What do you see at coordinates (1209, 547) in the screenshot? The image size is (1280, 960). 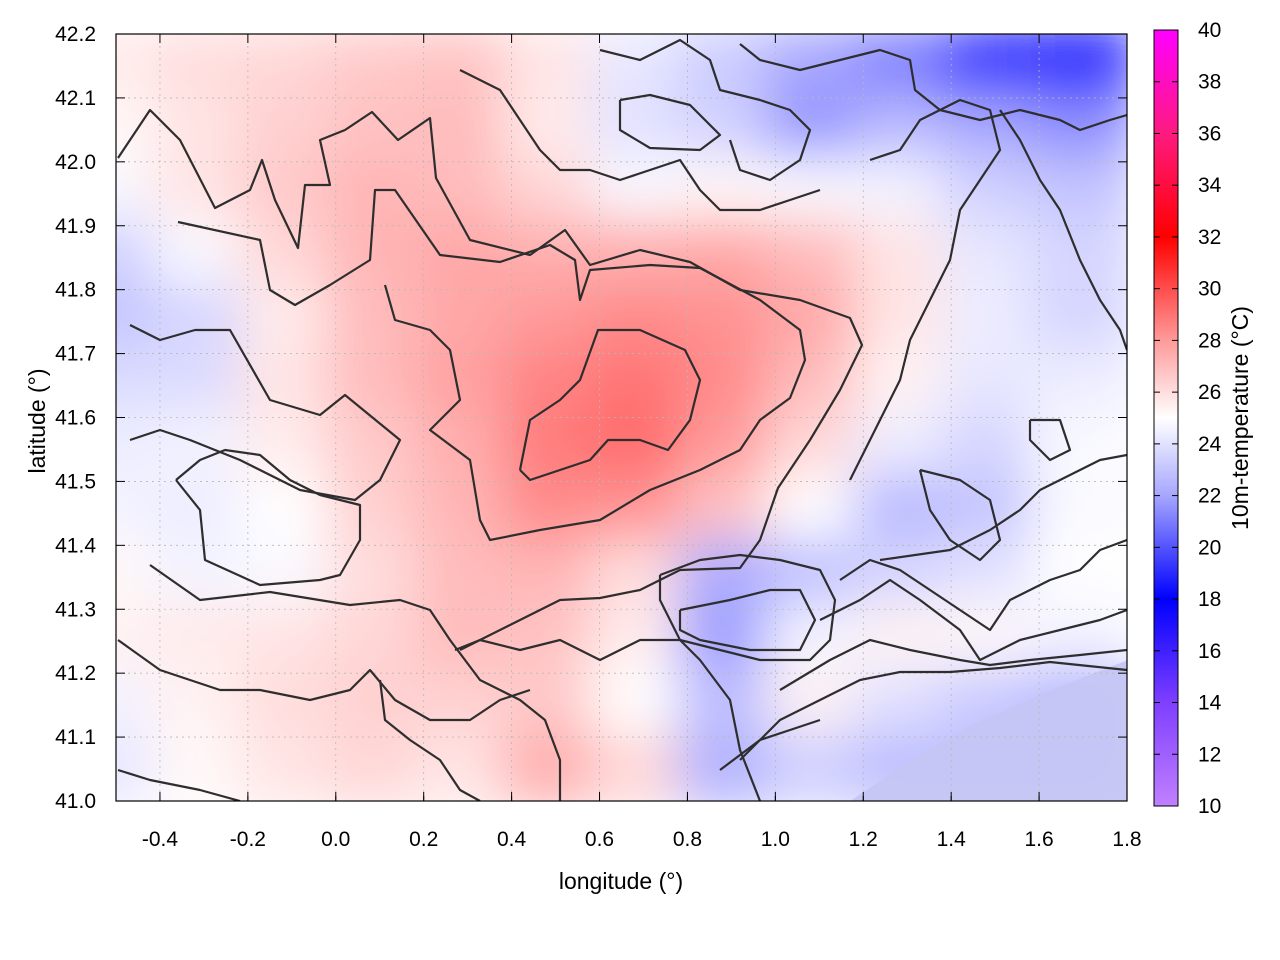 I see `colorbar-tick-label: 20` at bounding box center [1209, 547].